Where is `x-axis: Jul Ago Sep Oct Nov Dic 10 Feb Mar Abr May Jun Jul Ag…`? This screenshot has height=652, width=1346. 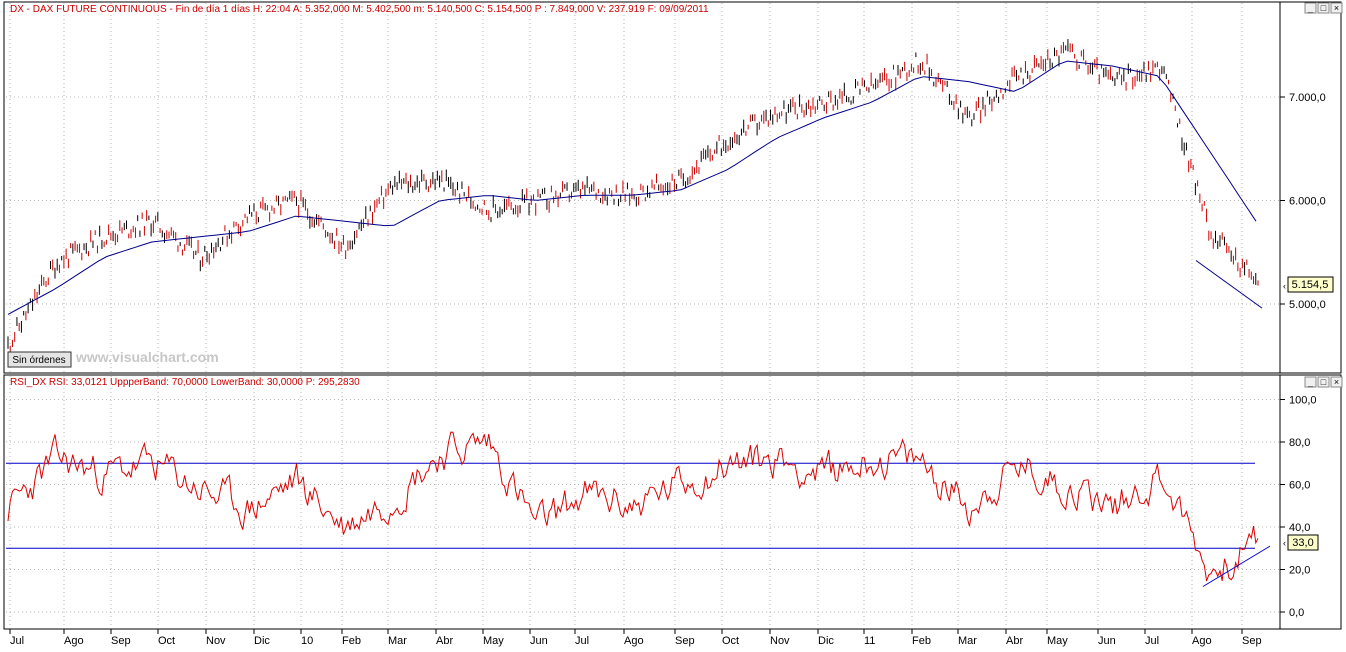 x-axis: Jul Ago Sep Oct Nov Dic 10 Feb Mar Abr May Jun Jul Ag… is located at coordinates (642, 637).